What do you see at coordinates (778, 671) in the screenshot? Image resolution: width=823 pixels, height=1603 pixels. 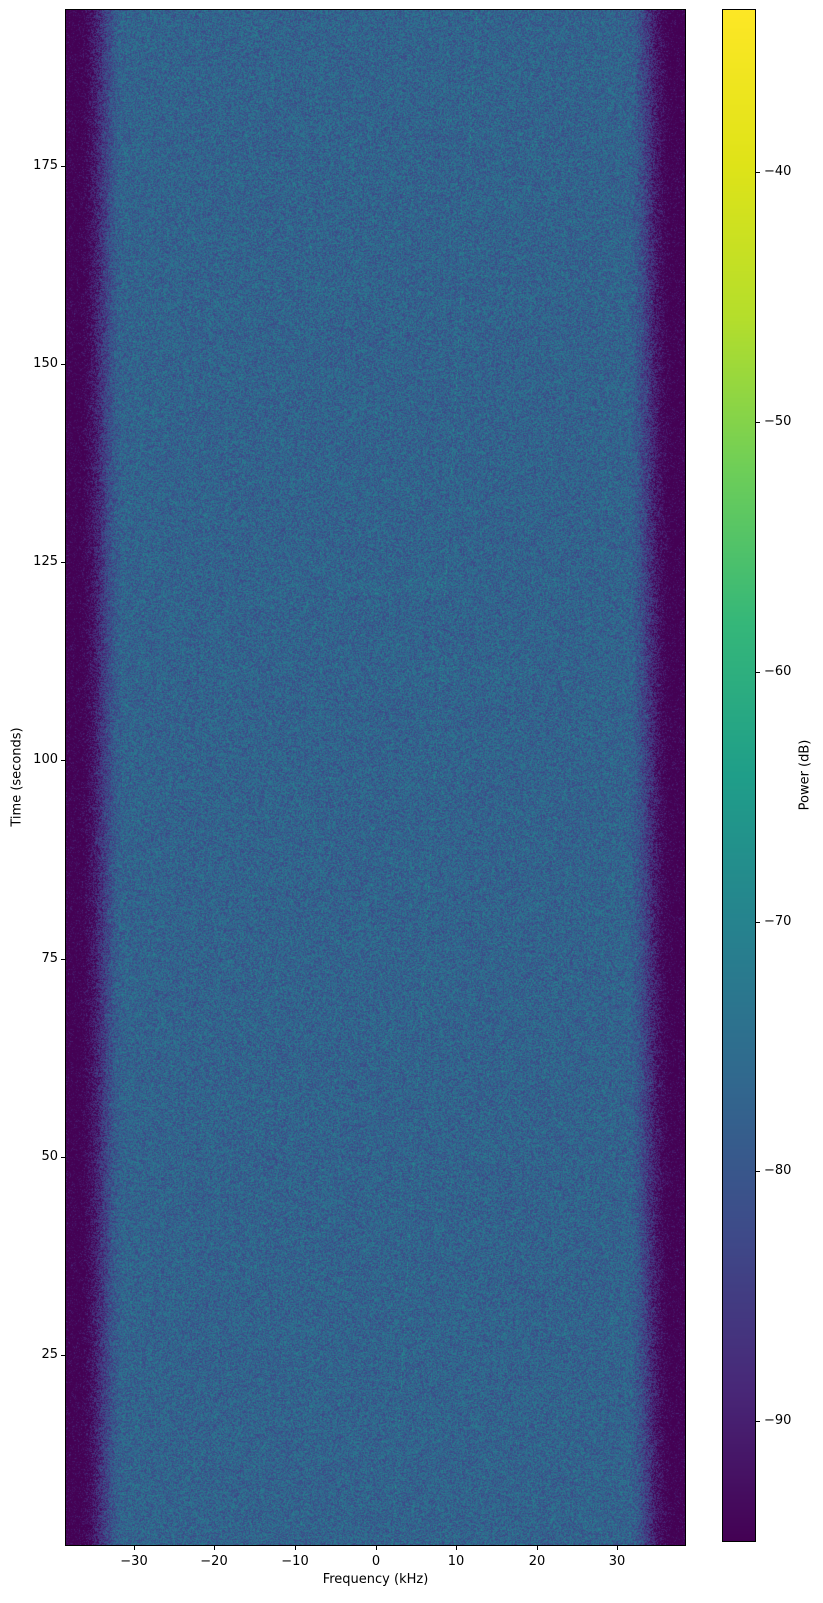 I see `colorbar-tick-label: −60` at bounding box center [778, 671].